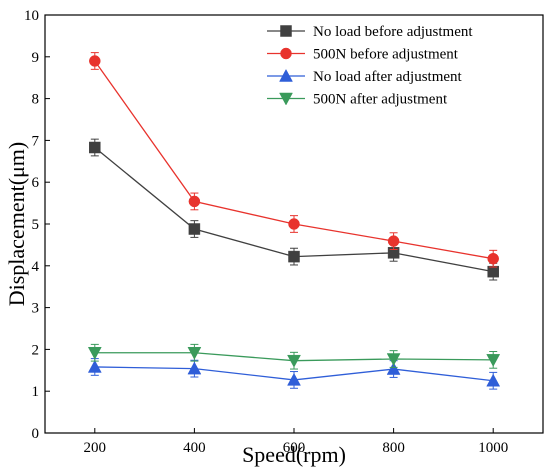 The image size is (550, 468). What do you see at coordinates (36, 392) in the screenshot?
I see `y-tick-label: 1` at bounding box center [36, 392].